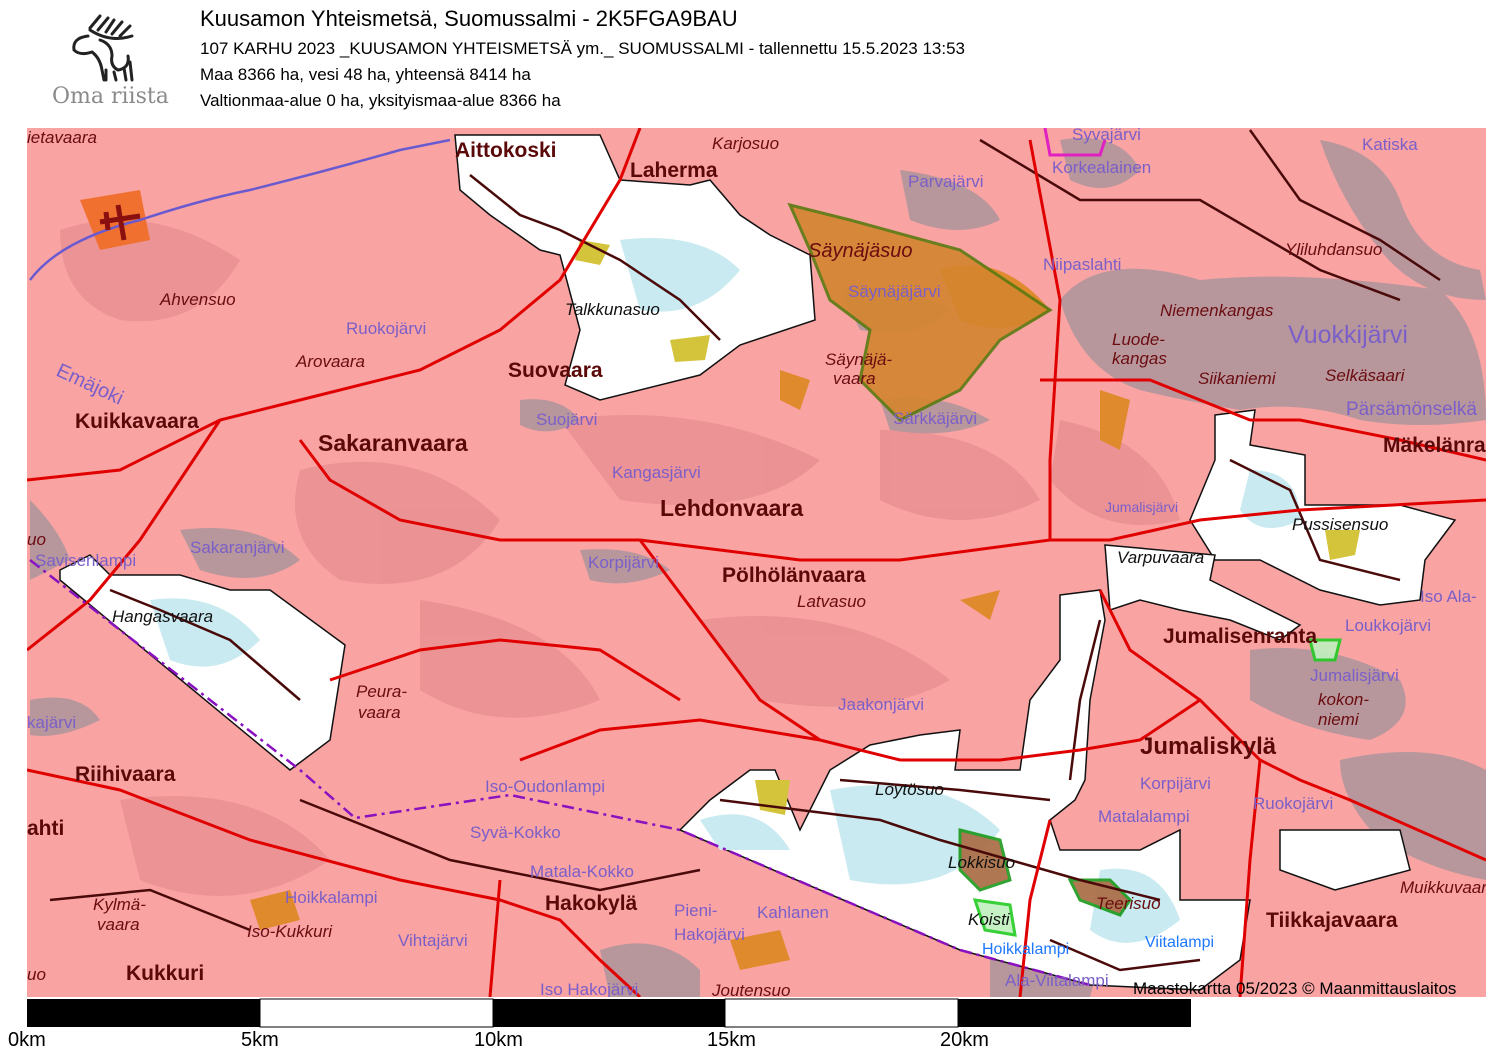 Image resolution: width=1500 pixels, height=1060 pixels. I want to click on scale-label: 5km, so click(260, 1040).